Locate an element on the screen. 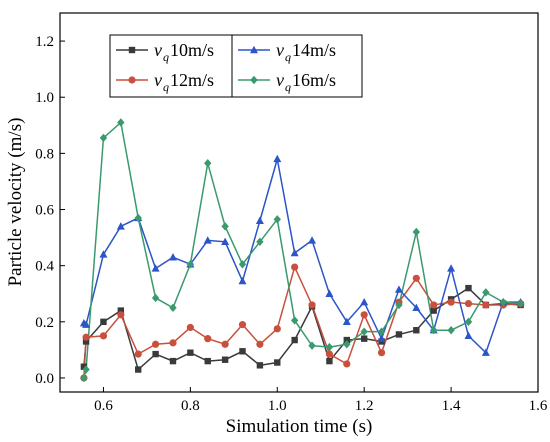  legend-label-value: 10m/s is located at coordinates (192, 50).